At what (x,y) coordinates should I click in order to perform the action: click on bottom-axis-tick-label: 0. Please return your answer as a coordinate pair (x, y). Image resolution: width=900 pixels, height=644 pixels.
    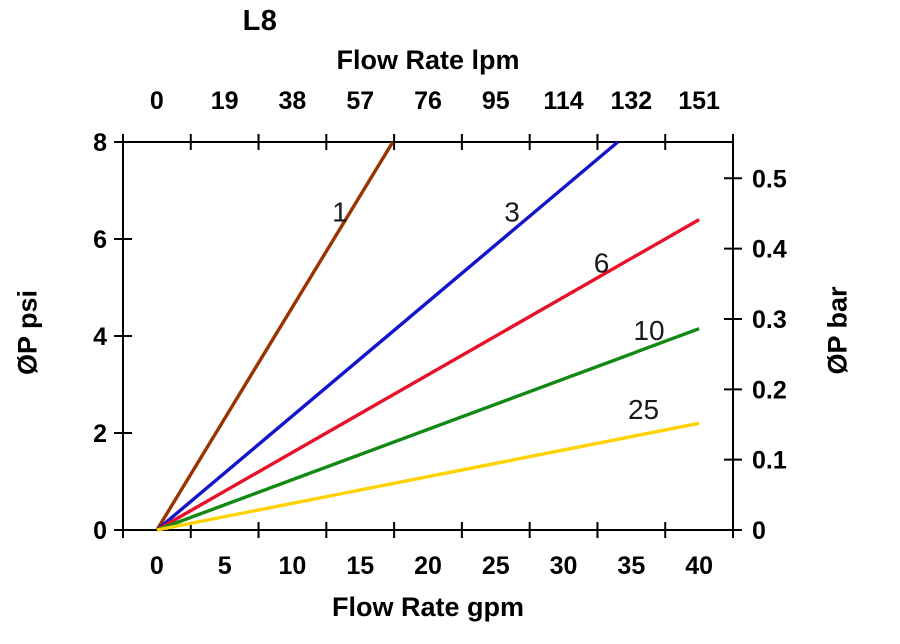
    Looking at the image, I should click on (157, 566).